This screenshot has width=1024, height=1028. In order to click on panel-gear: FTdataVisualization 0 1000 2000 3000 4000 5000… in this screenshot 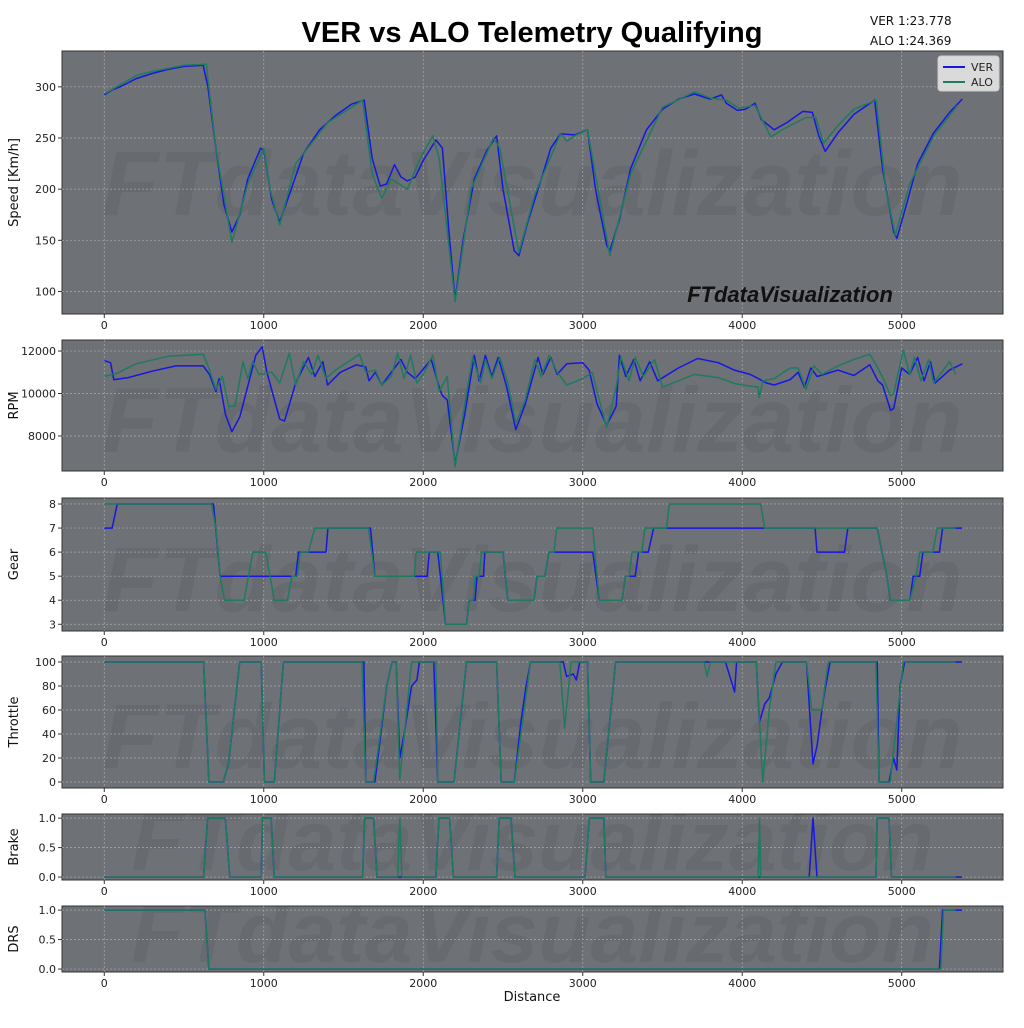, I will do `click(505, 573)`.